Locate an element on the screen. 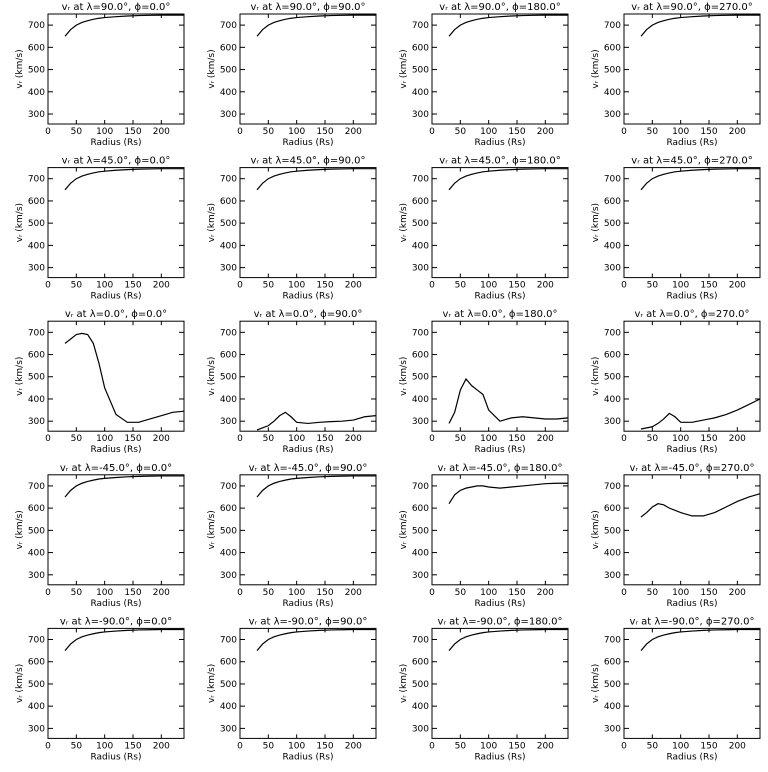 The height and width of the screenshot is (772, 768). chart-title: vᵣ at λ=45.0°, ϕ=0.0° is located at coordinates (116, 161).